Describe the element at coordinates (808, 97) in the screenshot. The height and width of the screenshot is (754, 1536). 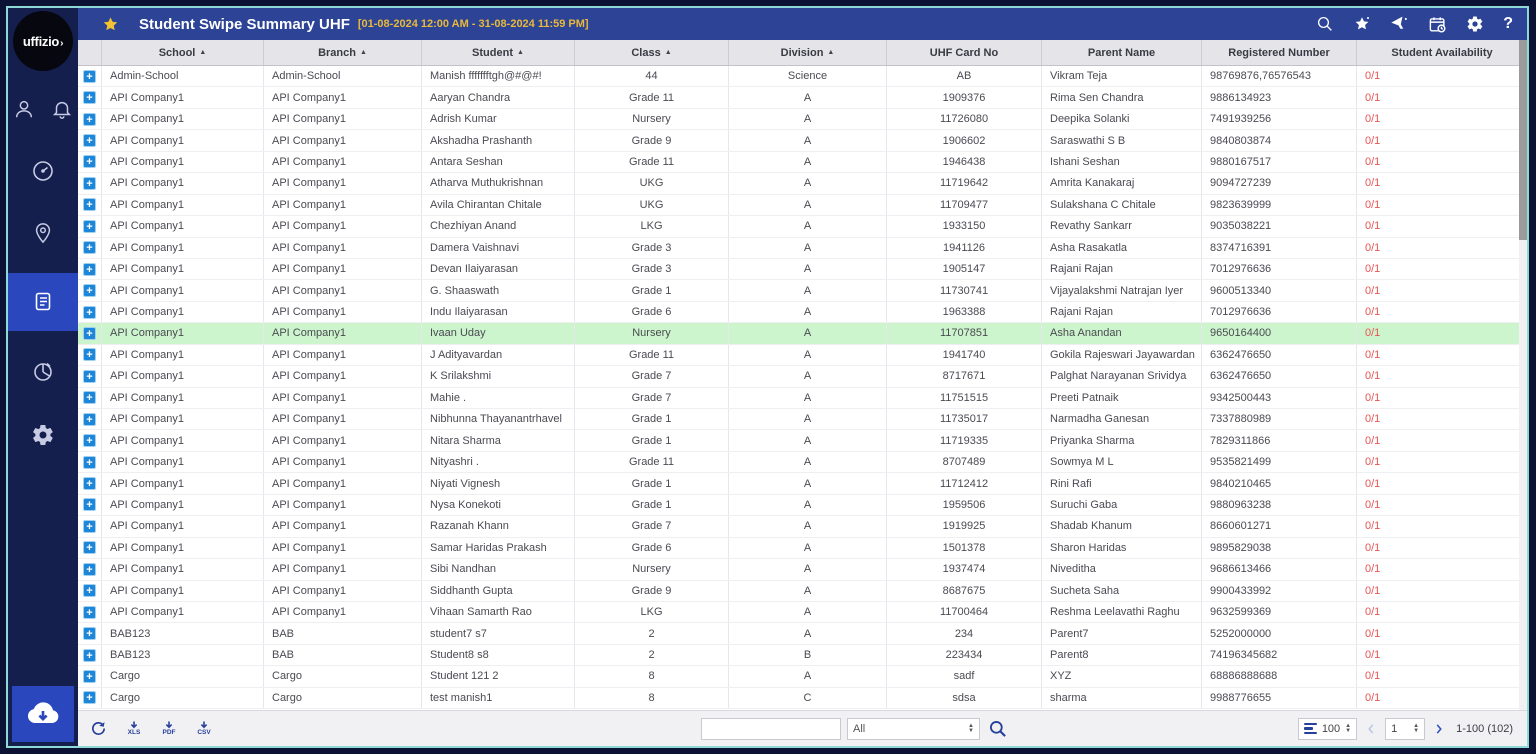
I see `cell-division: A` at that location.